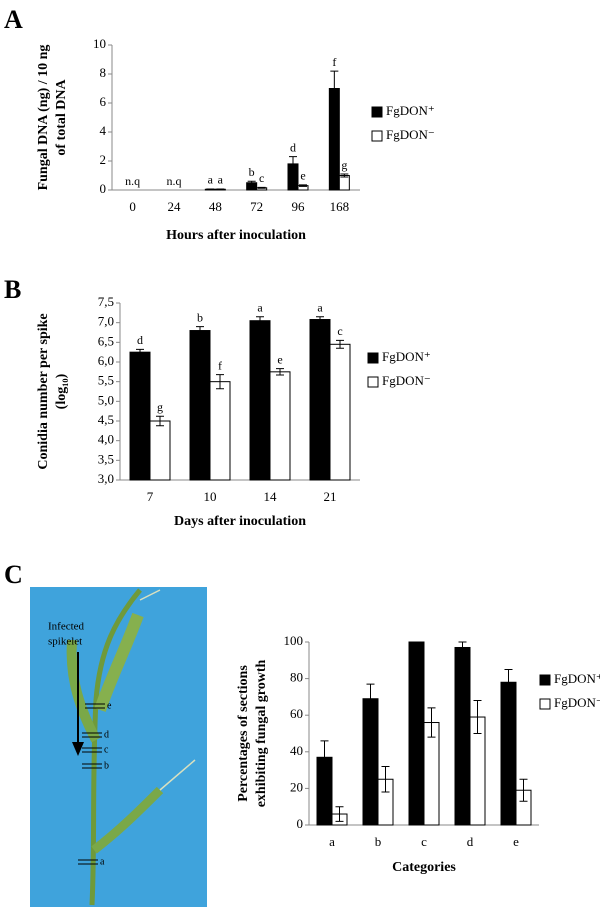  What do you see at coordinates (103, 72) in the screenshot?
I see `y-tick-label: 8` at bounding box center [103, 72].